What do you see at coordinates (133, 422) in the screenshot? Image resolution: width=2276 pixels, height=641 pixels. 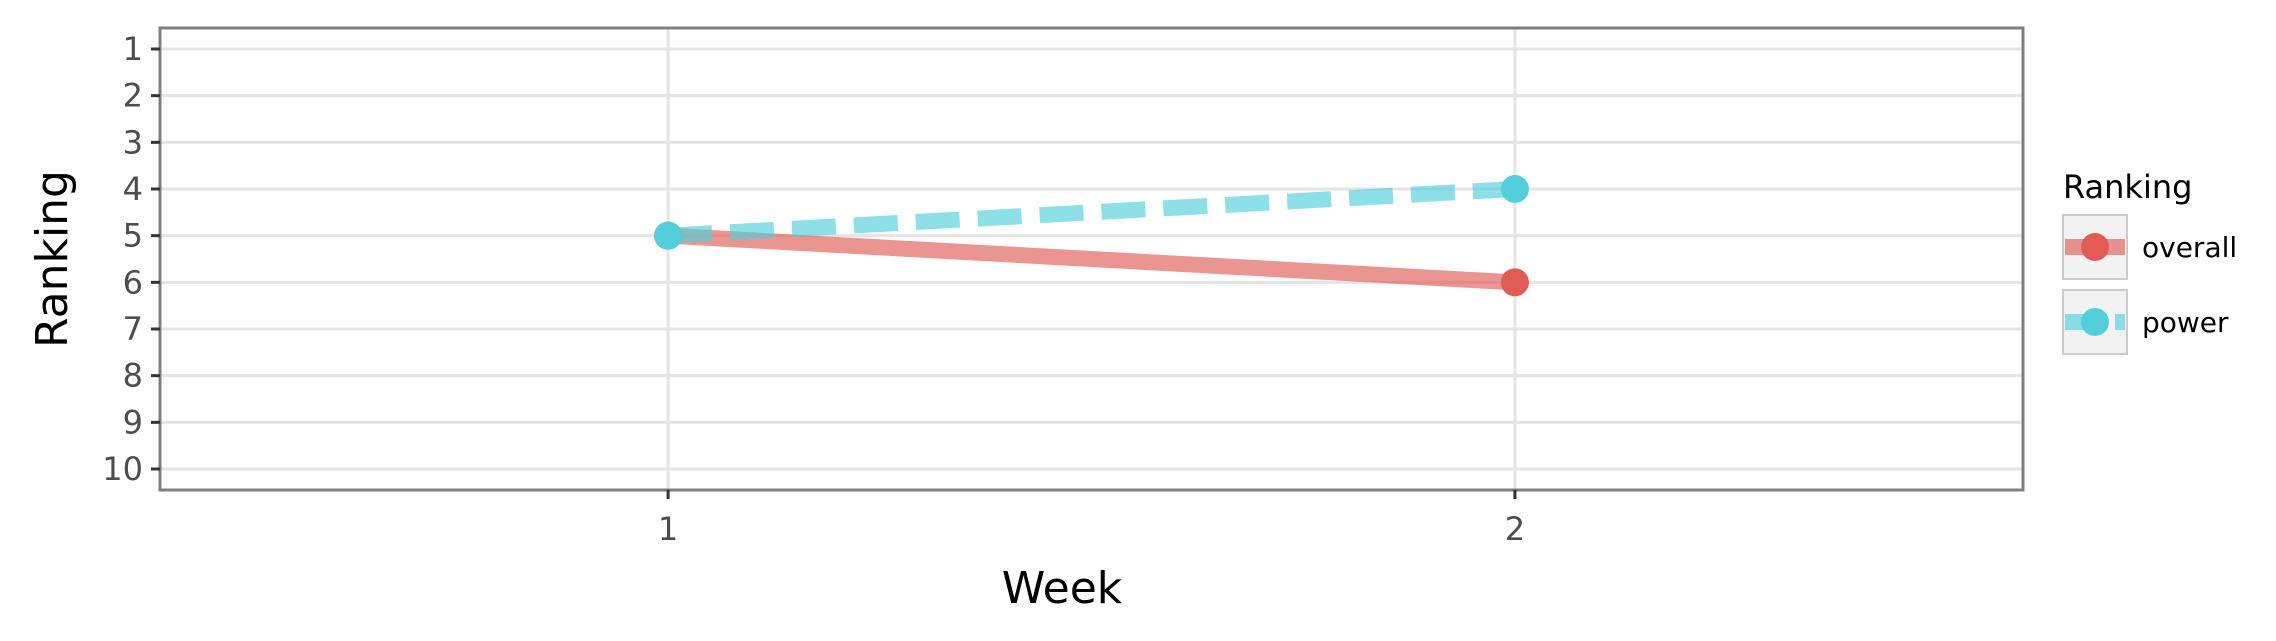 I see `y-tick-label: 9` at bounding box center [133, 422].